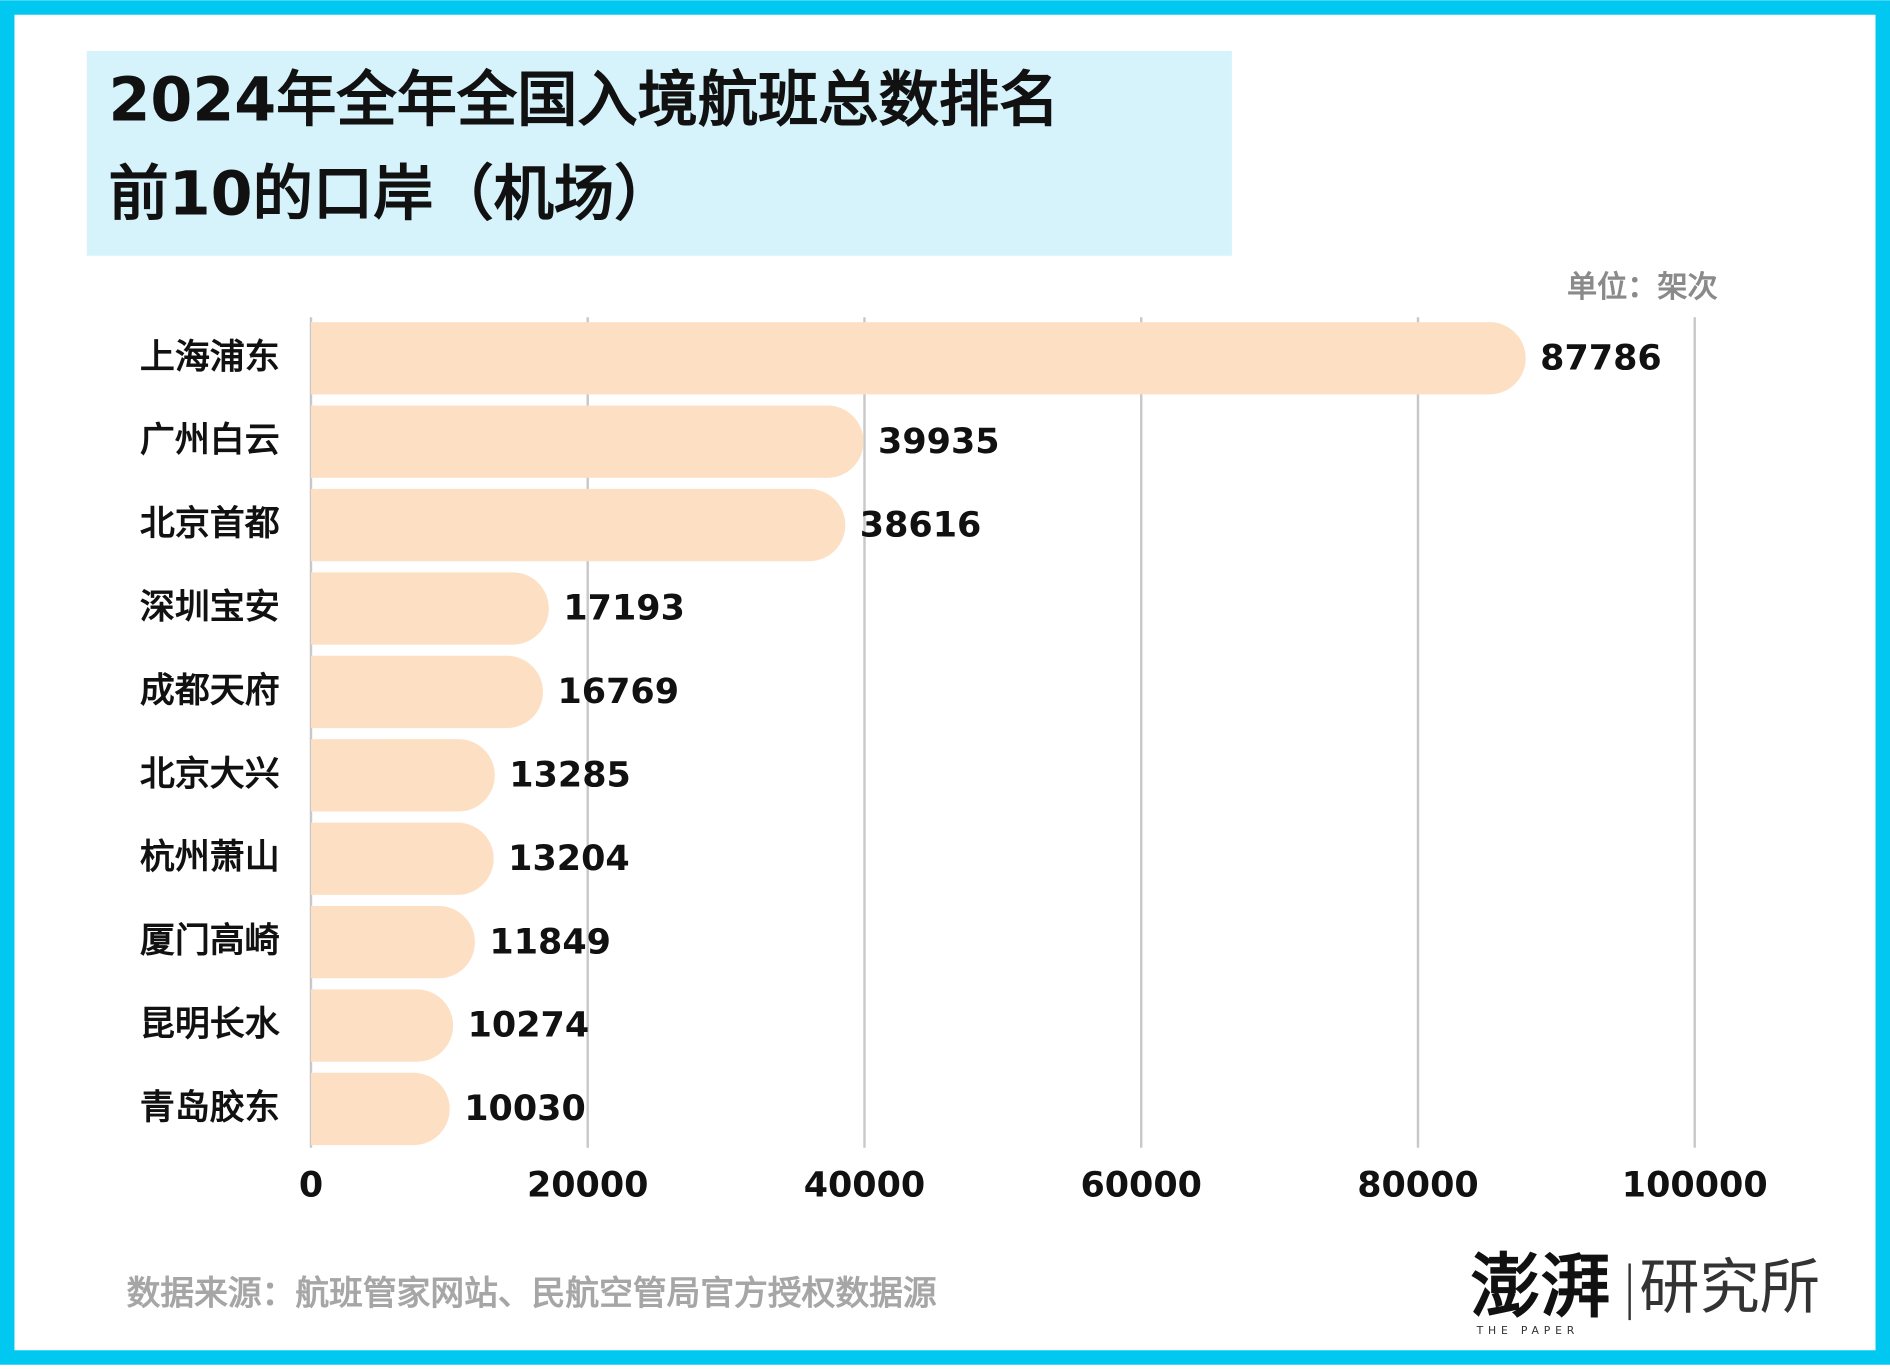  Describe the element at coordinates (1528, 1330) in the screenshot. I see `logo-en: THE PAPER` at that location.